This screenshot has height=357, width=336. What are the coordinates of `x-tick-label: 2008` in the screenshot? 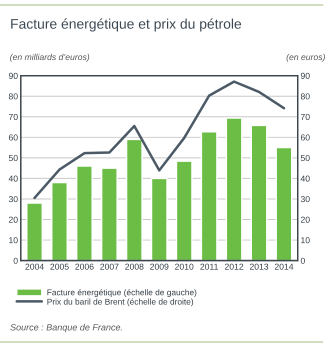 It's located at (134, 267).